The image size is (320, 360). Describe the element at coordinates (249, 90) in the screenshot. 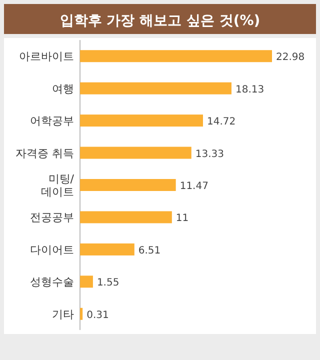

I see `data-label: 18.13` at that location.